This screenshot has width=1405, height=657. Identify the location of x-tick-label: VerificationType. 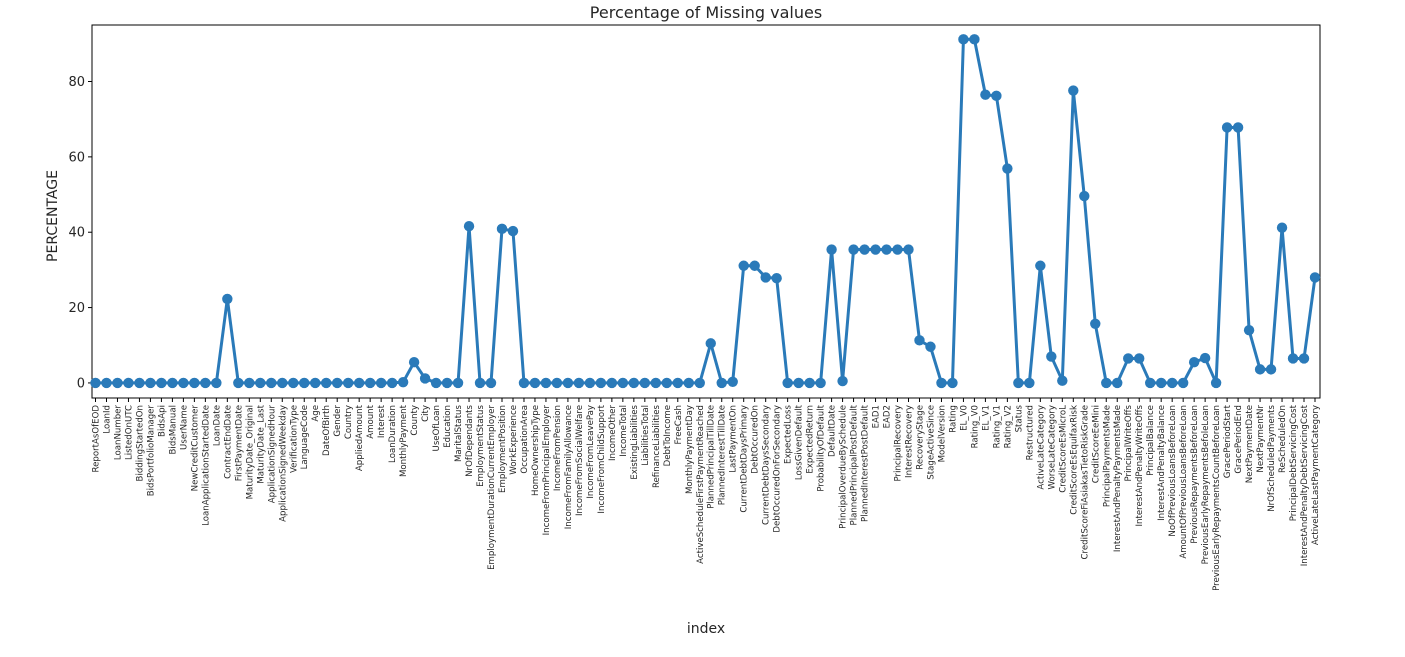
(294, 439).